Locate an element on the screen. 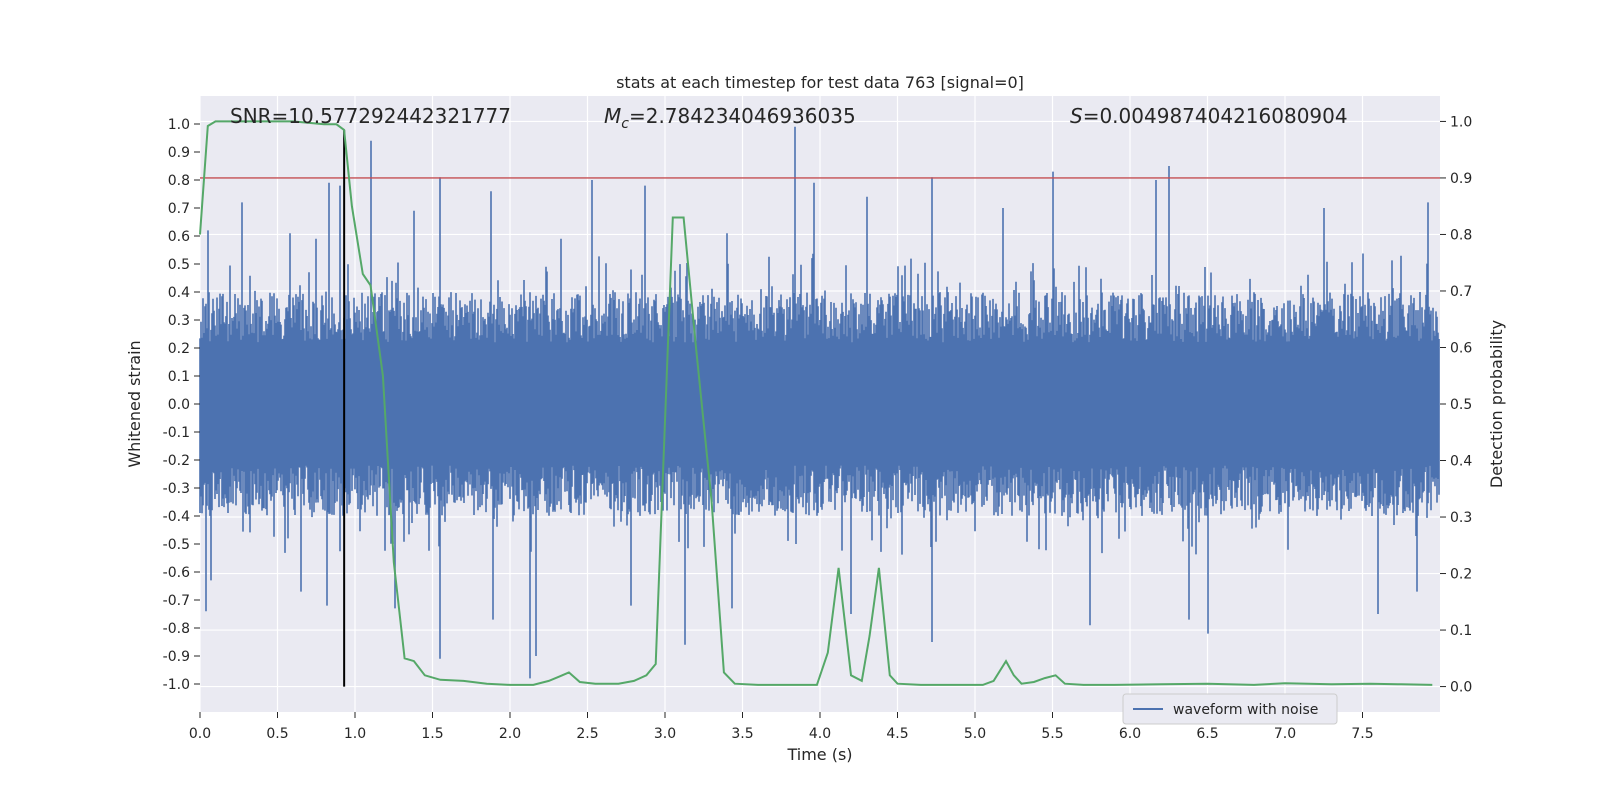 This screenshot has height=800, width=1600. y2-tick-label-10: 0.0 is located at coordinates (1461, 688).